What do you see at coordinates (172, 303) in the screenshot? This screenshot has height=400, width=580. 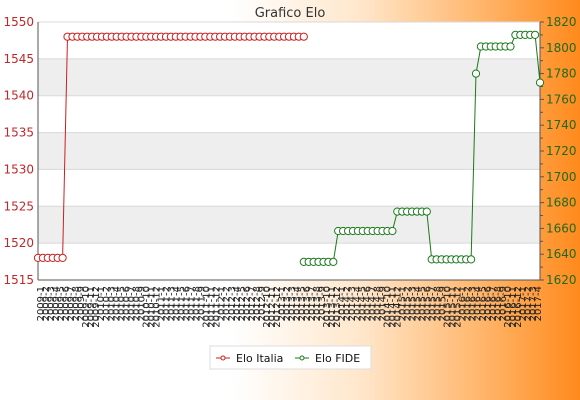 I see `x-tick-label: 2011-3` at bounding box center [172, 303].